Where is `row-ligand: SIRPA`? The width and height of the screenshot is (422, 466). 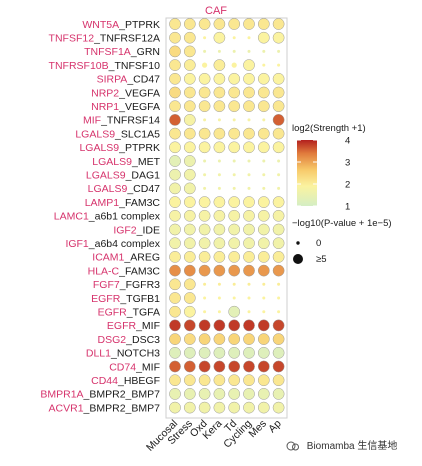 row-ligand: SIRPA is located at coordinates (112, 80).